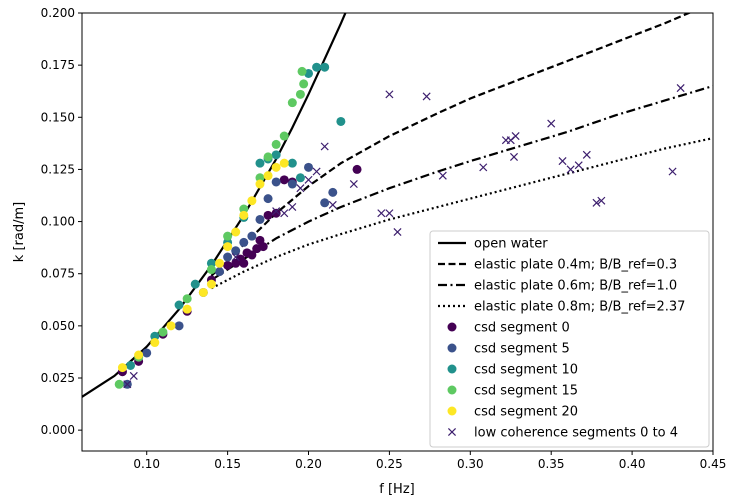 The image size is (734, 501). Describe the element at coordinates (58, 13) in the screenshot. I see `y-tick-label: 0.200` at that location.